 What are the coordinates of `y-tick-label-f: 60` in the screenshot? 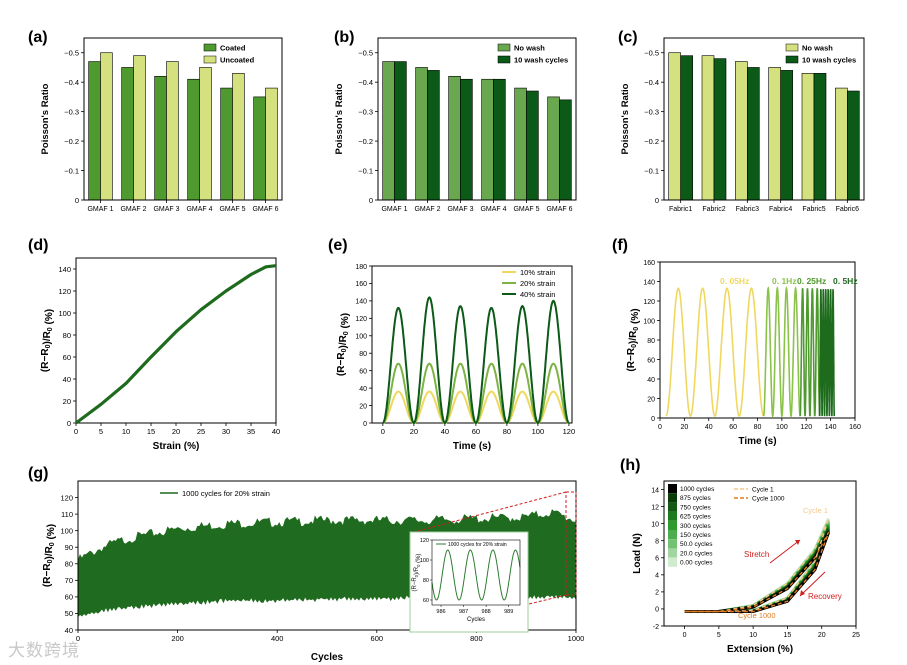 It's located at (651, 360).